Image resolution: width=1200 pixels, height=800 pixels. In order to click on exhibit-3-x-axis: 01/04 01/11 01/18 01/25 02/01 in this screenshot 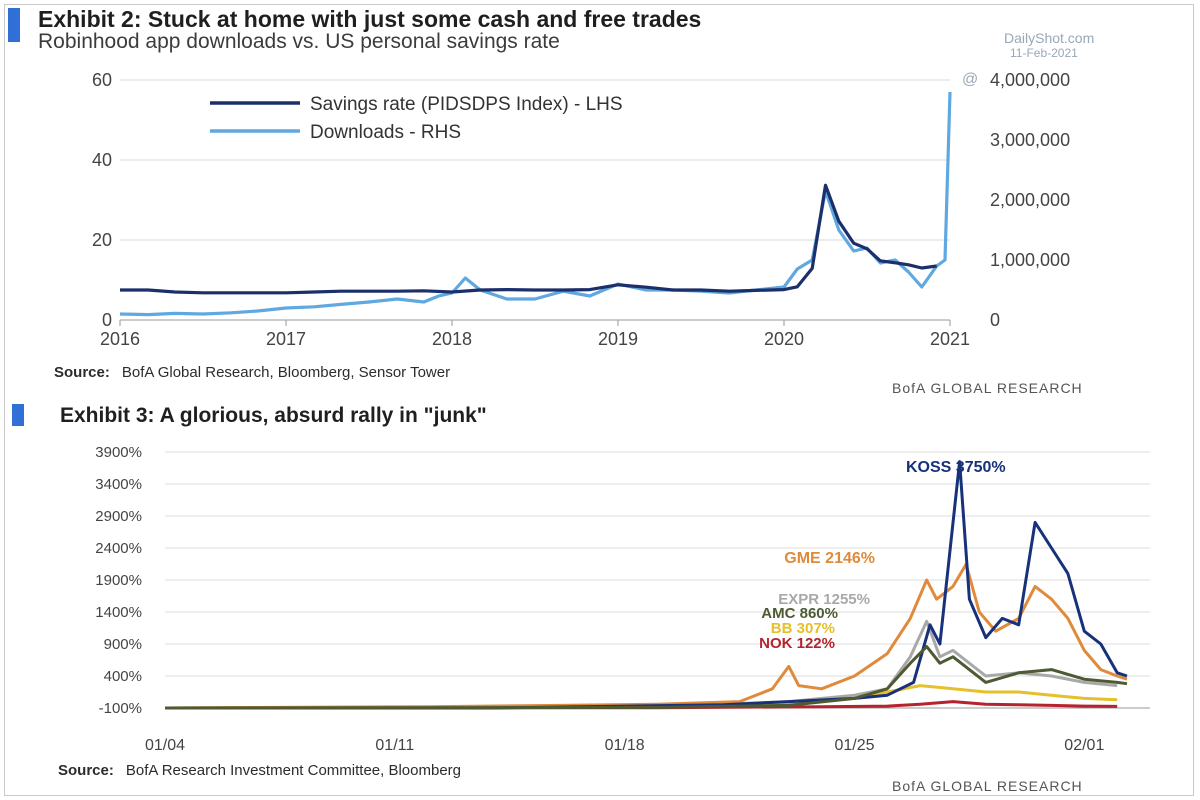, I will do `click(624, 745)`.